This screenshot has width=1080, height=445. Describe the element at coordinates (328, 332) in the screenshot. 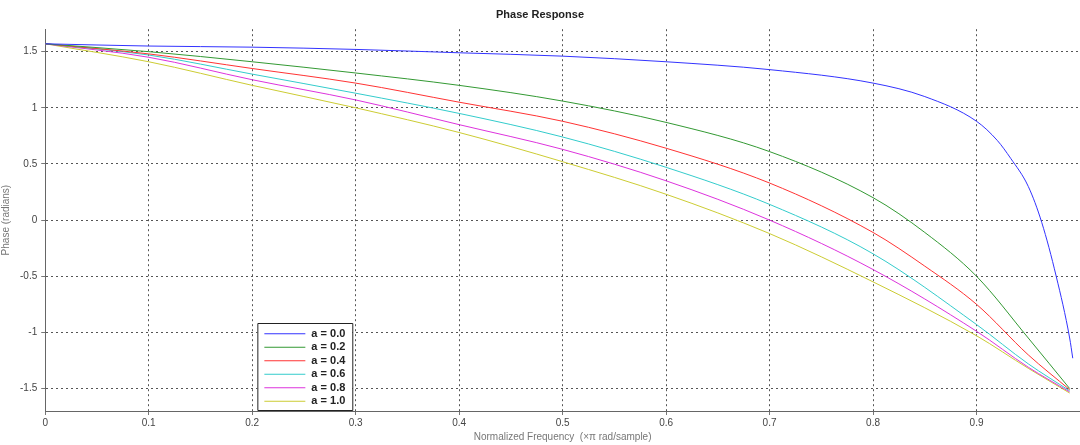

I see `legend-label: a = 0.0` at that location.